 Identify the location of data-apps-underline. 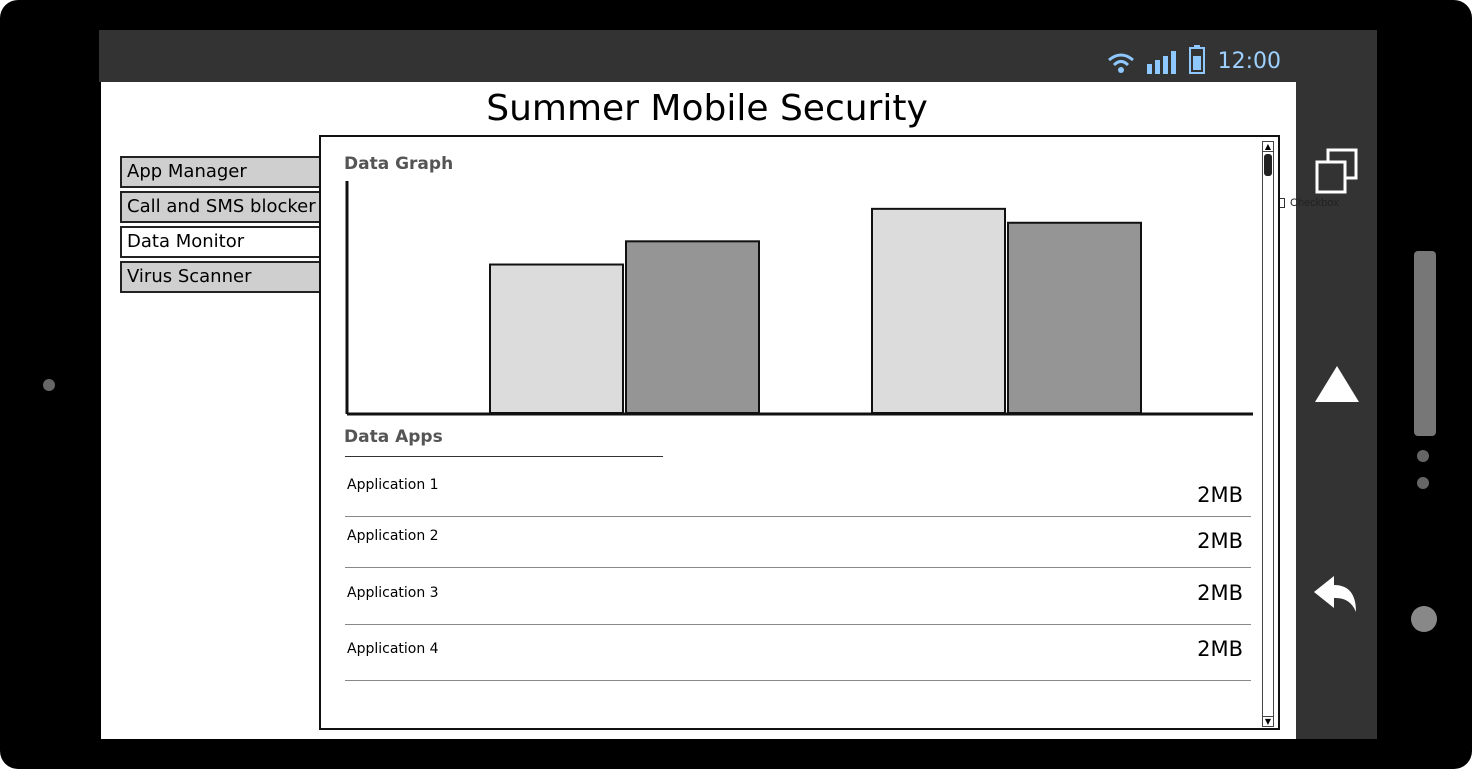
(504, 456).